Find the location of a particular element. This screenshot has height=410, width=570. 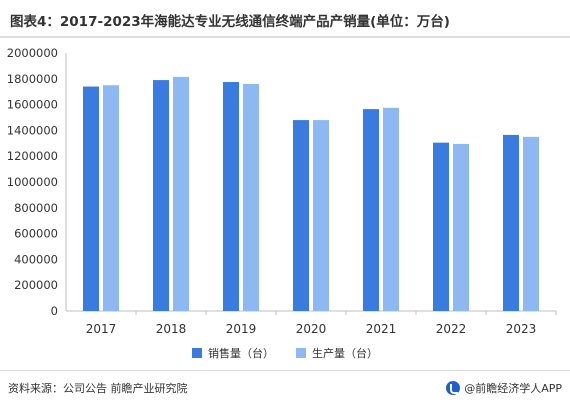

legend-item-sales: 销售量（台） is located at coordinates (233, 353).